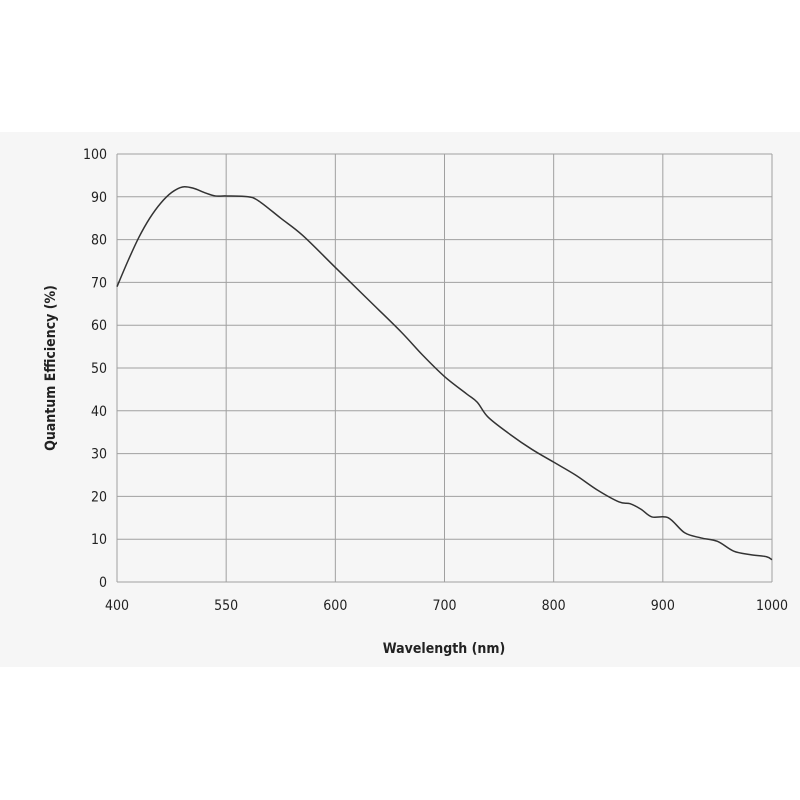 The height and width of the screenshot is (800, 800). I want to click on y-tick-label: 30, so click(99, 455).